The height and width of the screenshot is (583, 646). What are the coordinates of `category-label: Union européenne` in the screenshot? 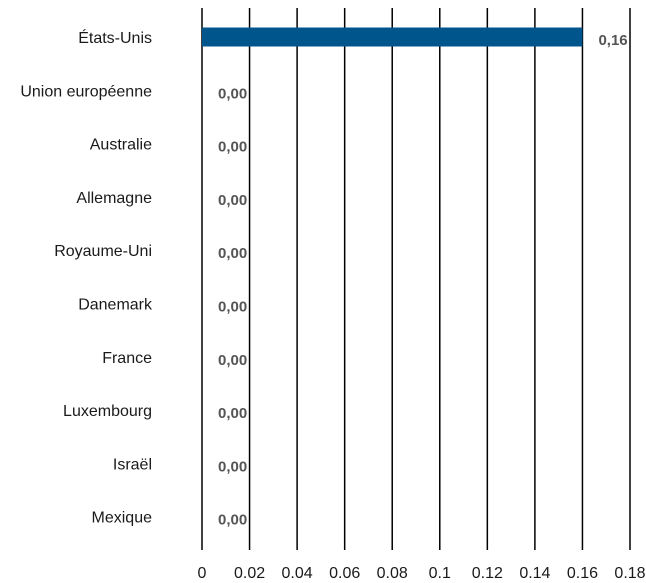 It's located at (86, 91).